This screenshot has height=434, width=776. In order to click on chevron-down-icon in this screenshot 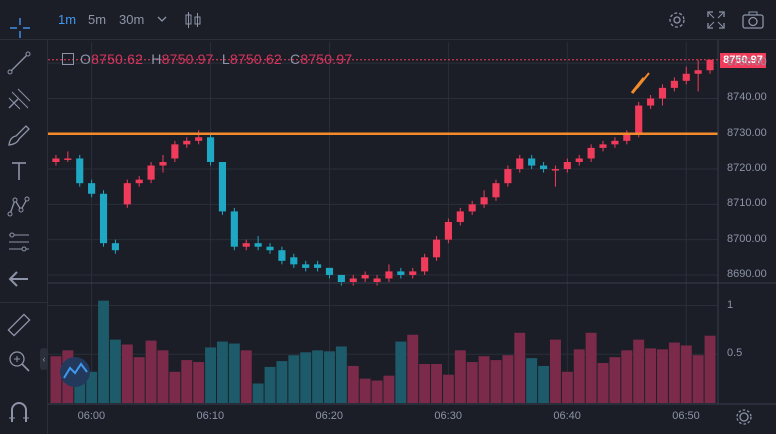, I will do `click(162, 19)`.